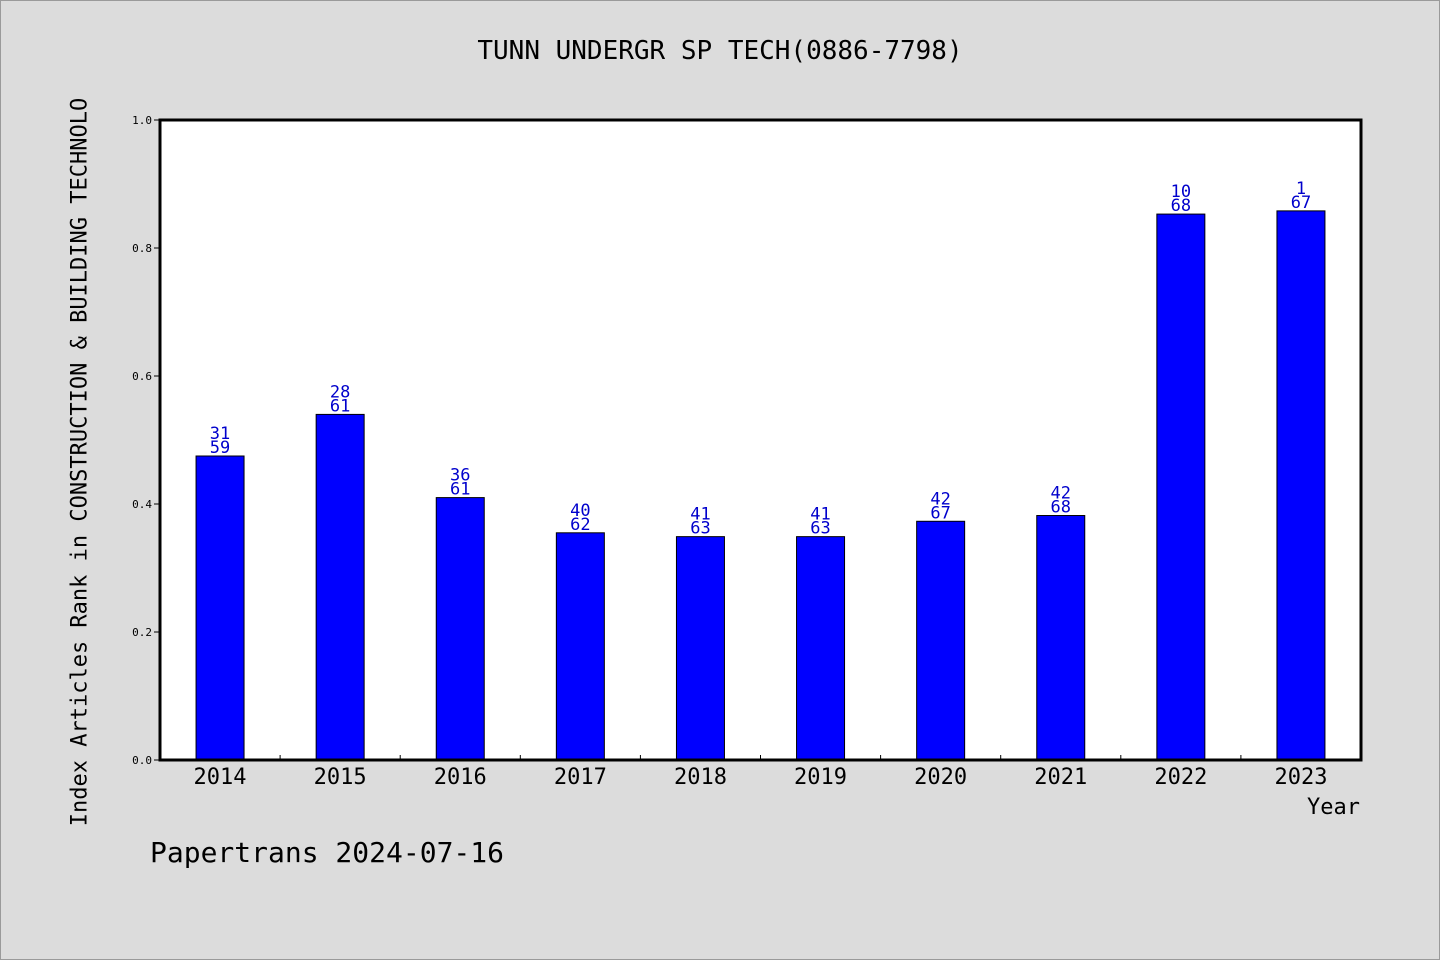 This screenshot has height=960, width=1440. Describe the element at coordinates (220, 448) in the screenshot. I see `bar-label-bottom: 59` at that location.